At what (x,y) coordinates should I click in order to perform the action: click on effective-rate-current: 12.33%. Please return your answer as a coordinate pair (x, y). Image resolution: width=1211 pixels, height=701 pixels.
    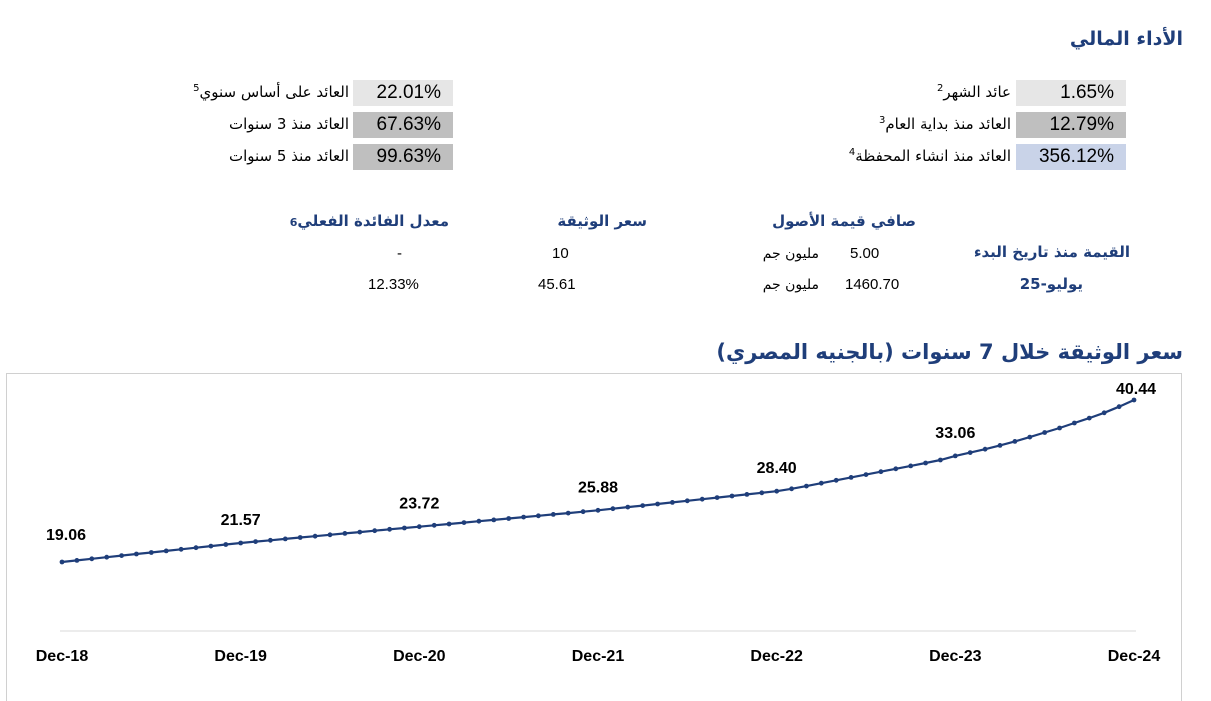
    Looking at the image, I should click on (393, 284).